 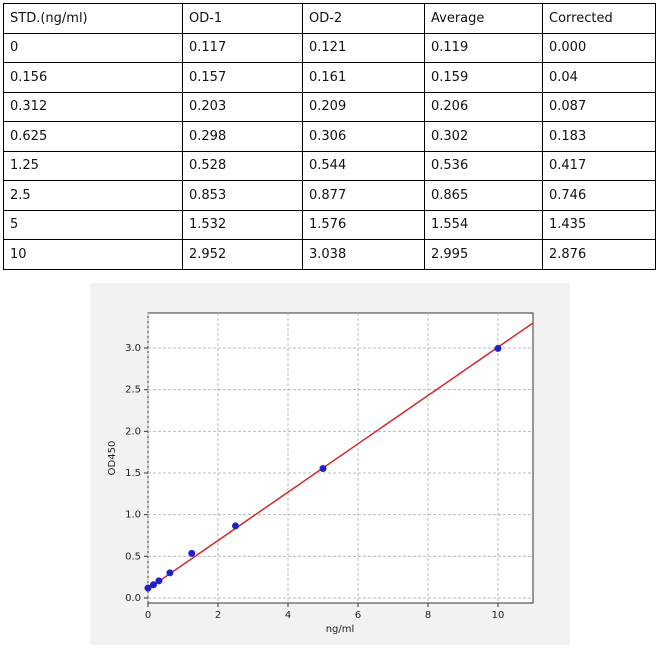 What do you see at coordinates (242, 254) in the screenshot?
I see `table-cell: 2.952` at bounding box center [242, 254].